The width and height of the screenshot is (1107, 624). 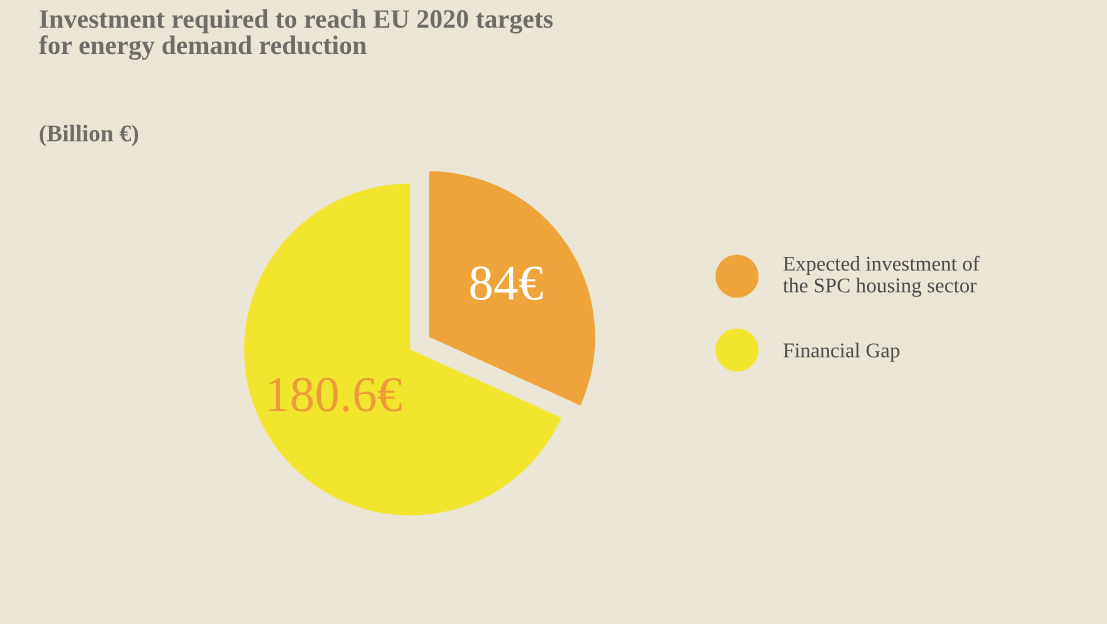 I want to click on legend-label: Financial Gap, so click(x=841, y=352).